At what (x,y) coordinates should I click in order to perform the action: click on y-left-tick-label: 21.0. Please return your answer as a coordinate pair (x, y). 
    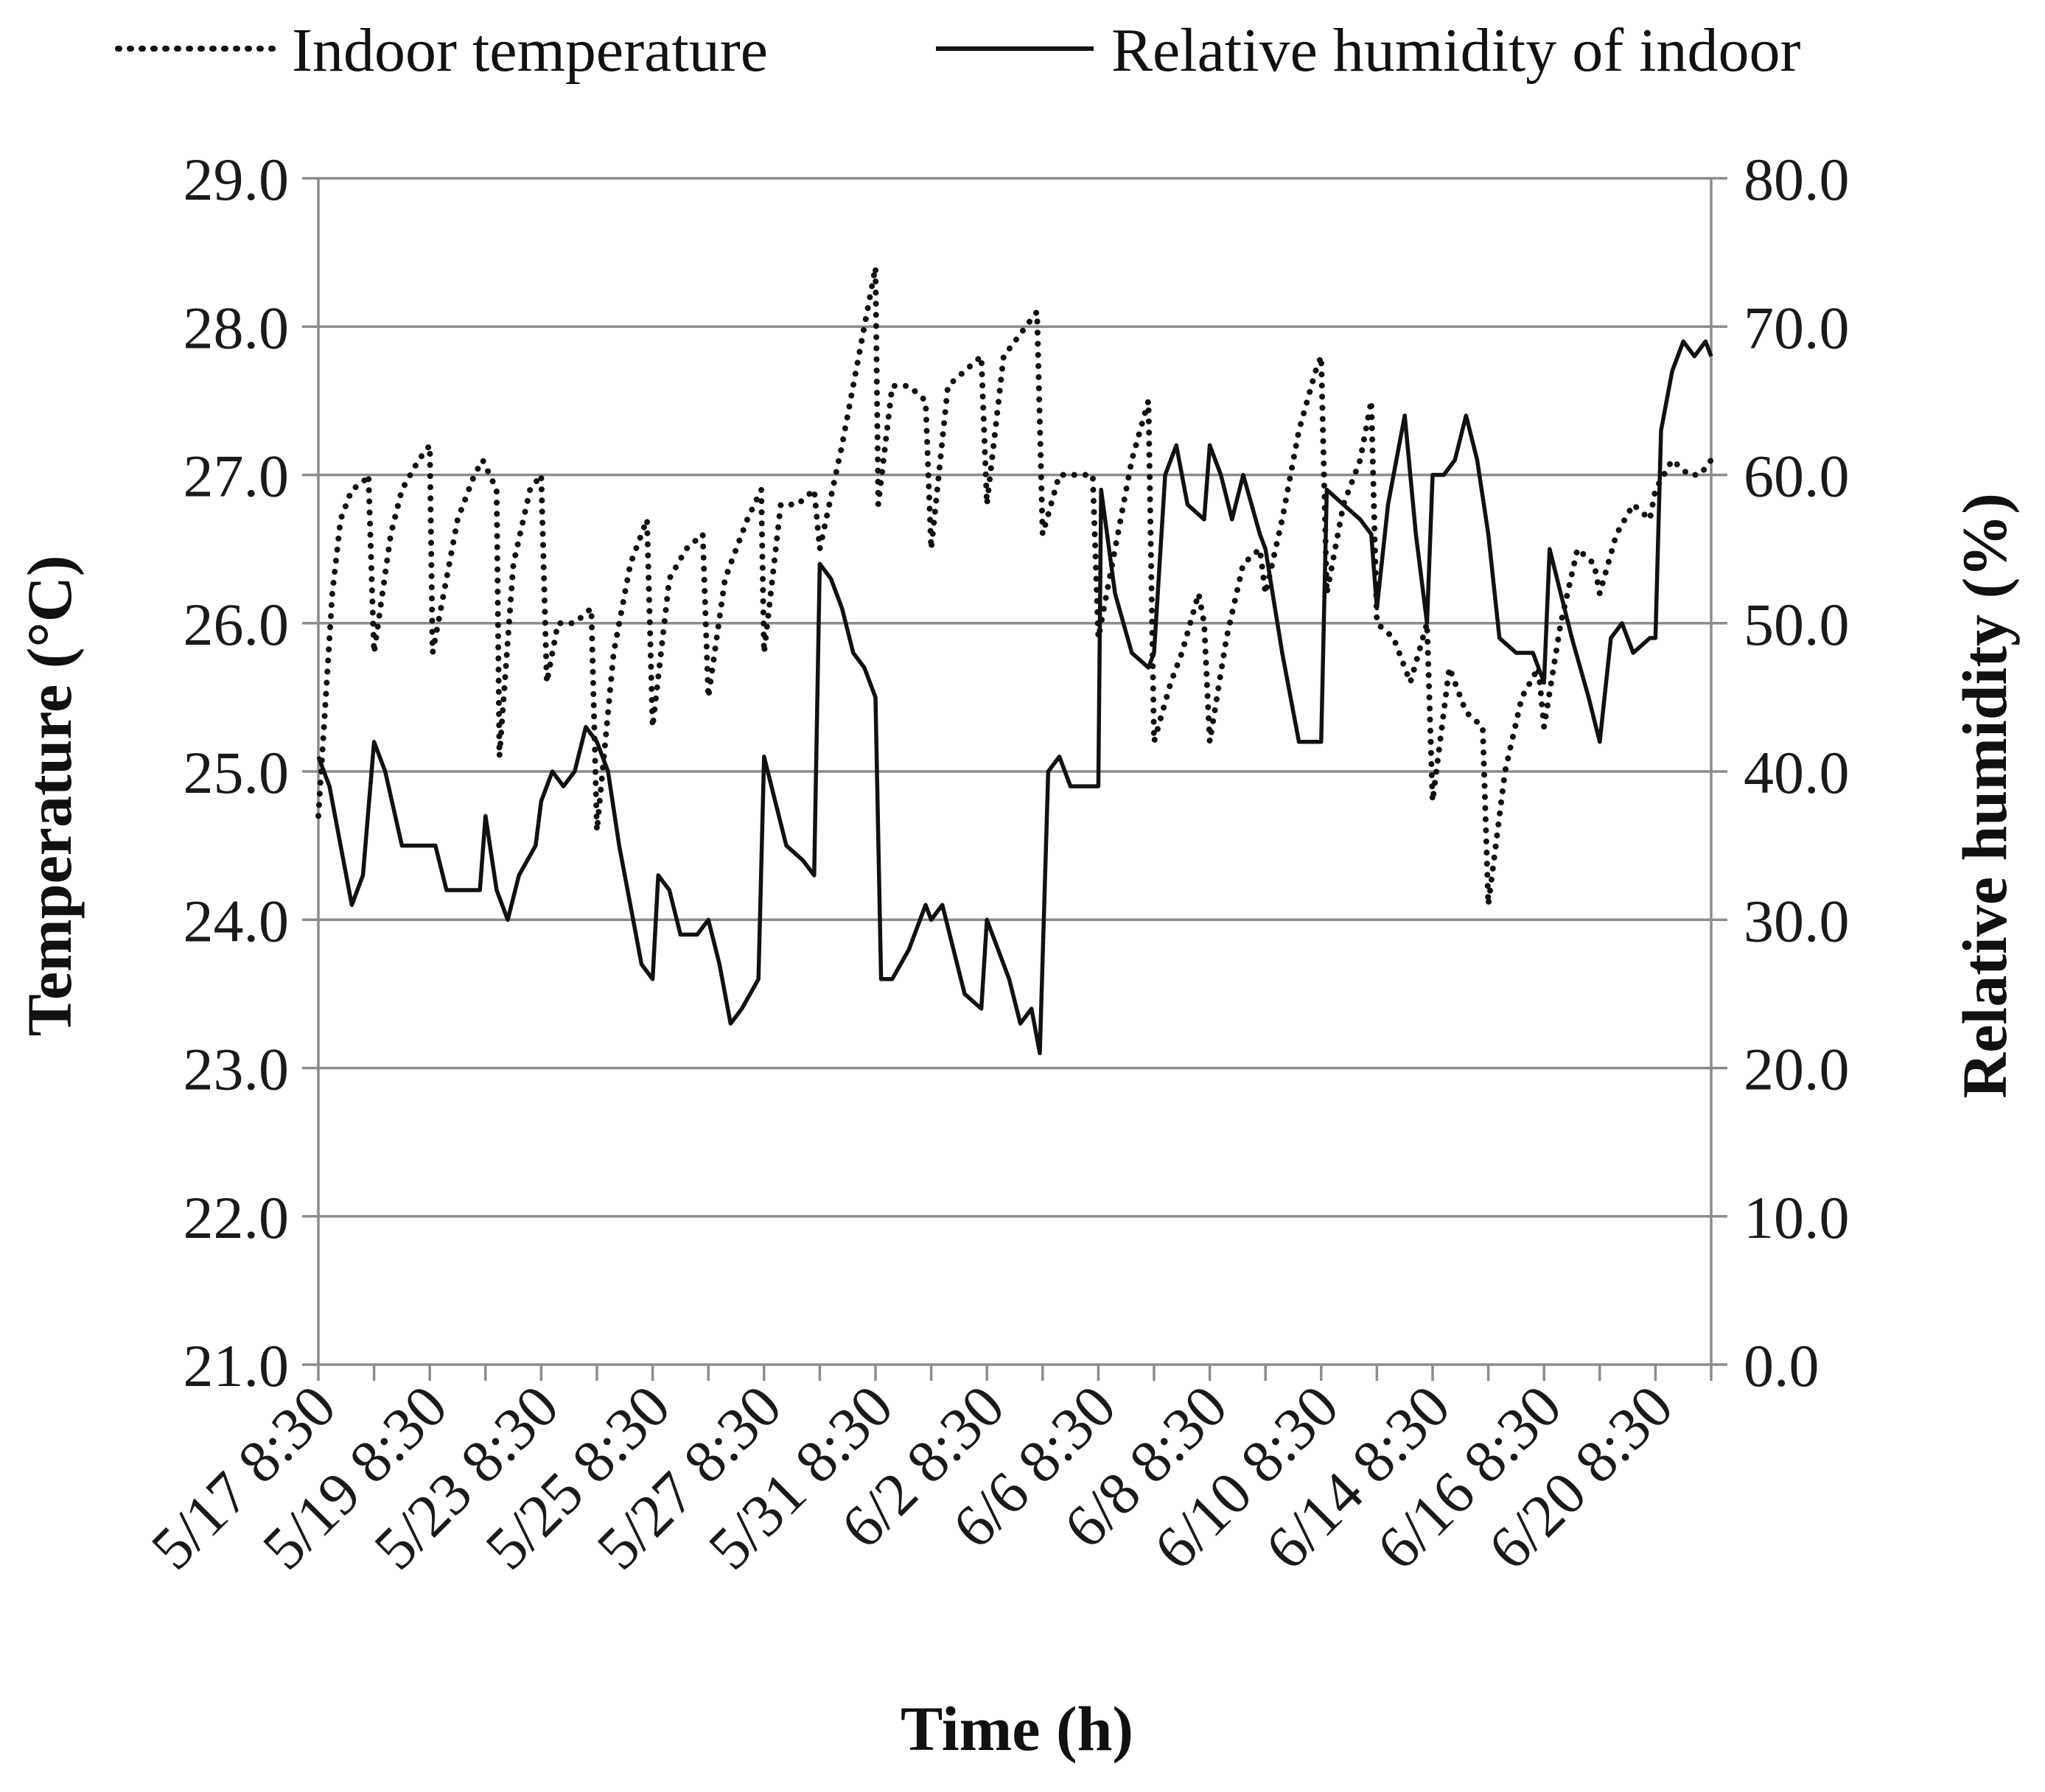
    Looking at the image, I should click on (236, 1365).